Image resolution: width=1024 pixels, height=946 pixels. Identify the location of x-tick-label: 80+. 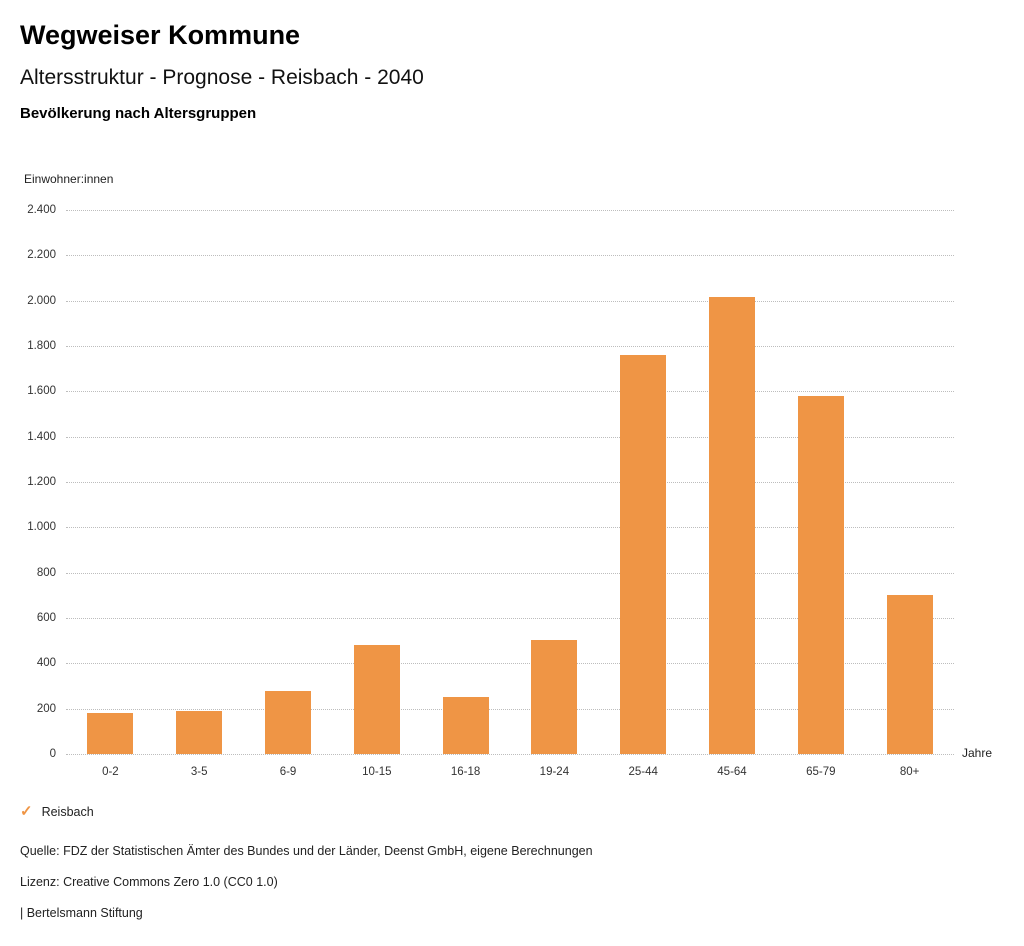
(909, 772).